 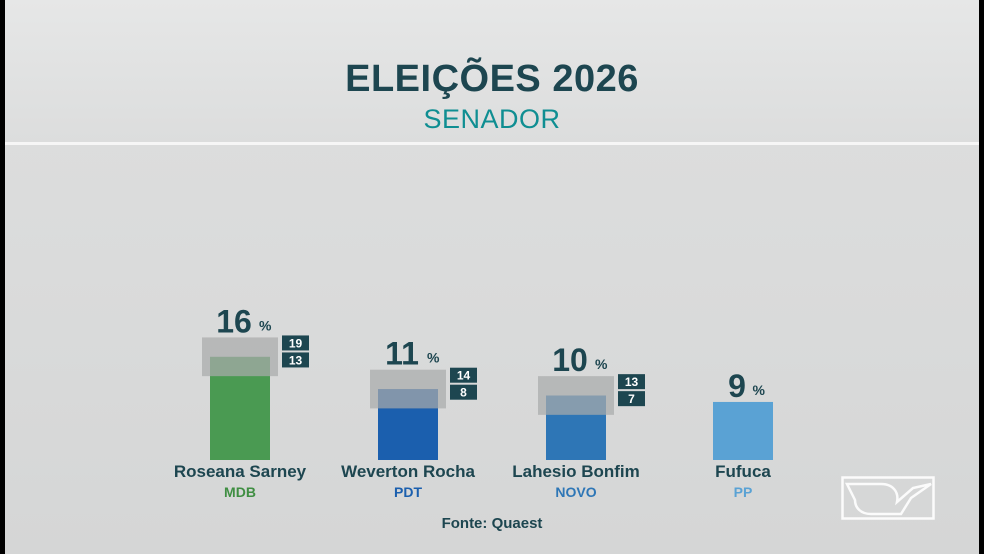 What do you see at coordinates (408, 471) in the screenshot?
I see `candidate-name: Weverton Rocha` at bounding box center [408, 471].